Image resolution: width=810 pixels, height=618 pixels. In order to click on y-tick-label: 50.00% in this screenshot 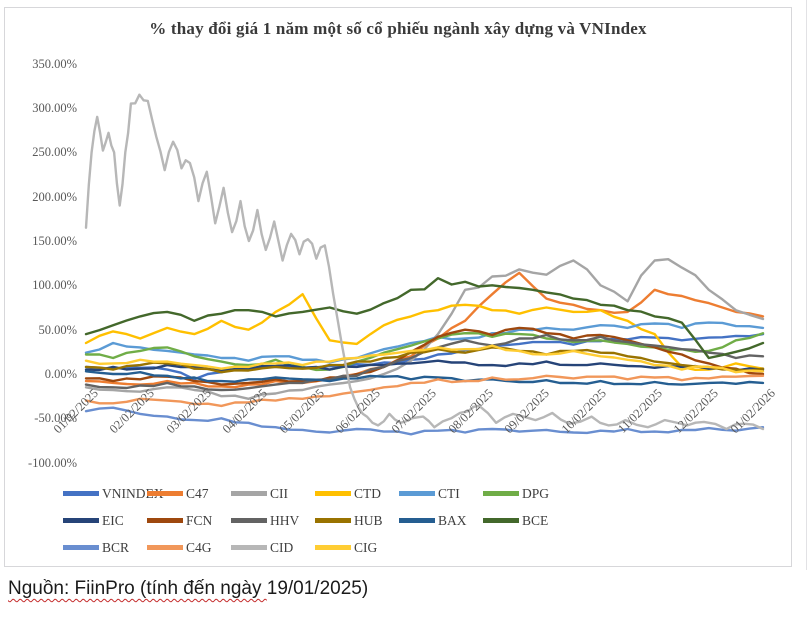, I will do `click(57, 329)`.